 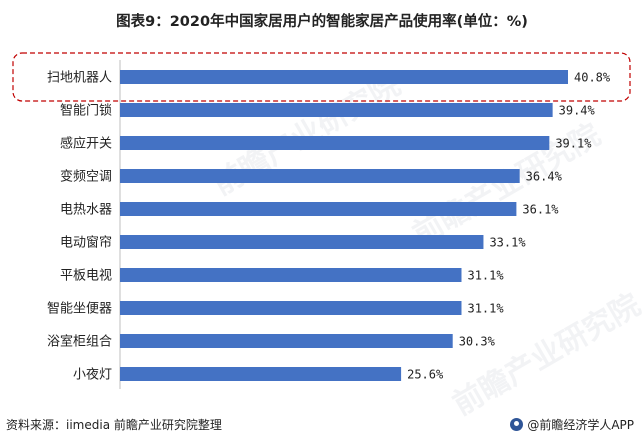 I want to click on data-label: 36.1%, so click(x=540, y=210).